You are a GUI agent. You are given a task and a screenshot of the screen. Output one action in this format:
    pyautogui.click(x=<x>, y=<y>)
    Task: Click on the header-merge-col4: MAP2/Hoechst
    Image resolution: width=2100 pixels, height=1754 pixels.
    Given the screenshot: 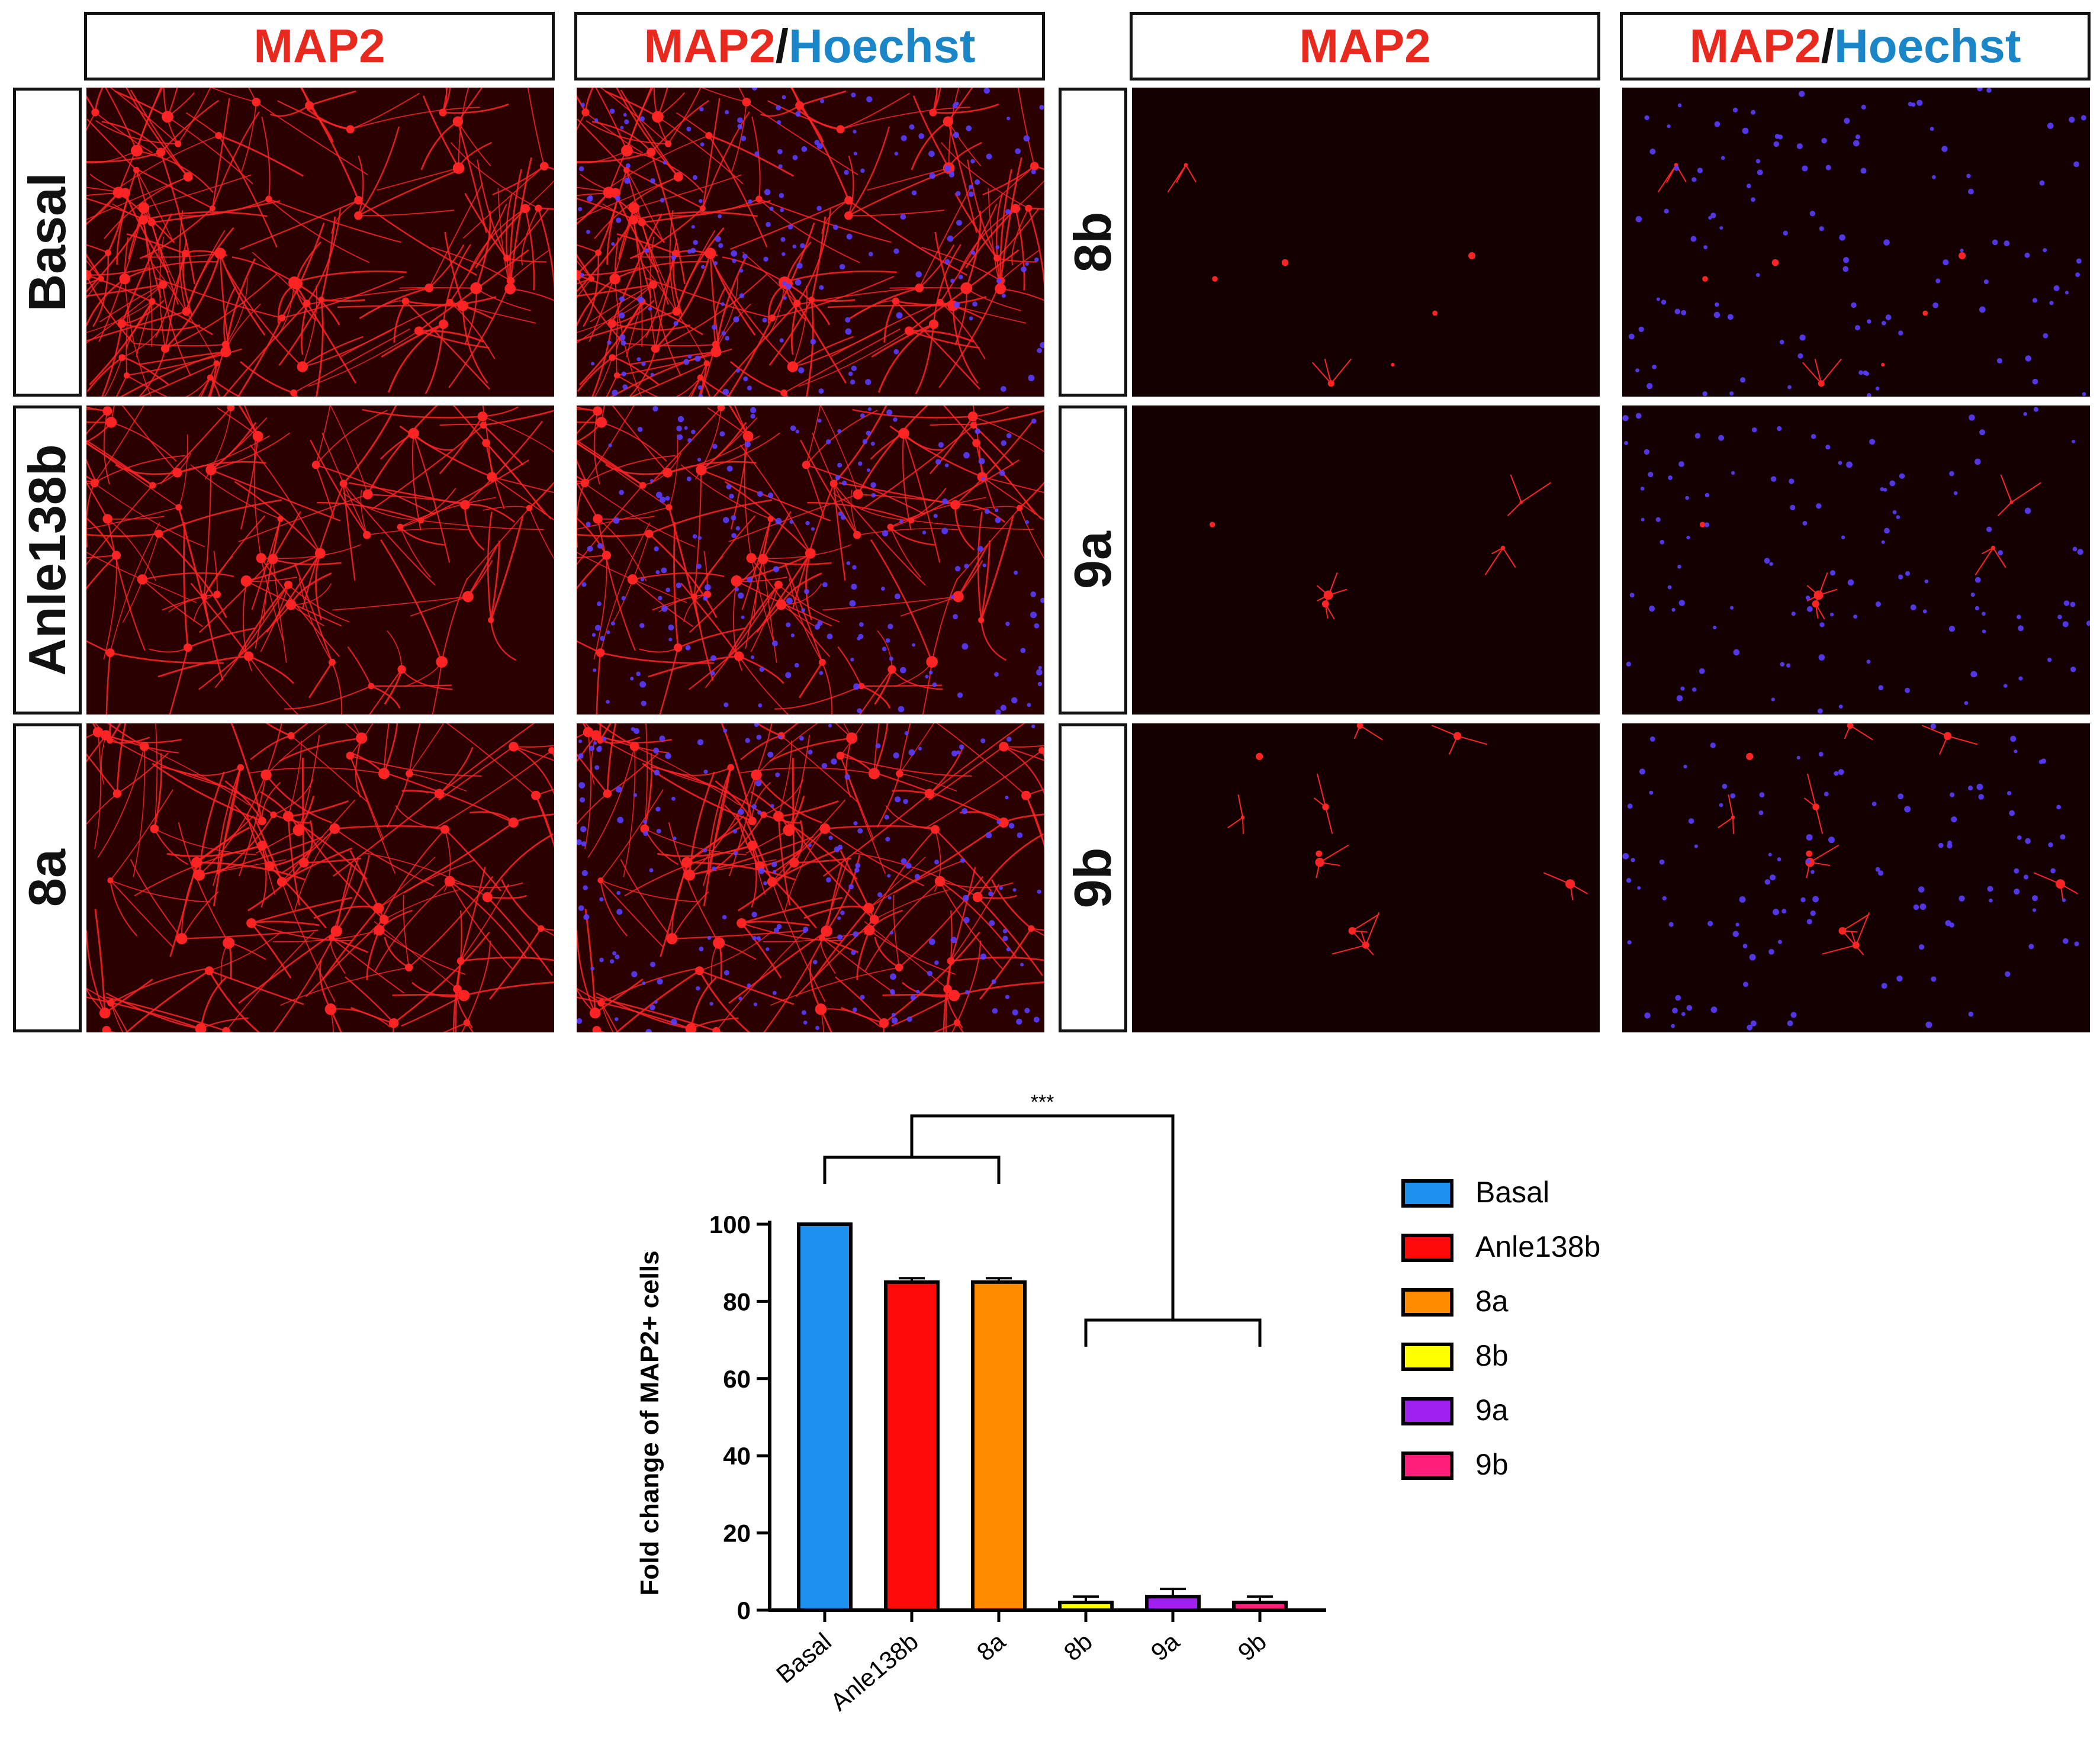 What is the action you would take?
    pyautogui.click(x=1855, y=46)
    